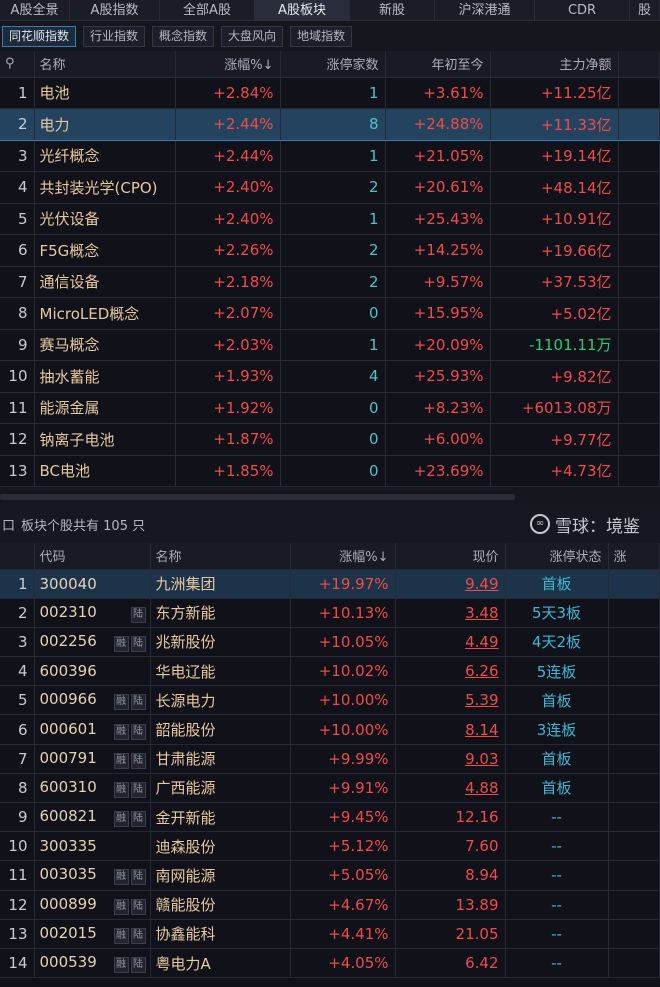 Image resolution: width=660 pixels, height=987 pixels. Describe the element at coordinates (330, 759) in the screenshot. I see `stock-row: 7 000791 融陆甘肃能源 +9.99% 9.03 首板` at that location.